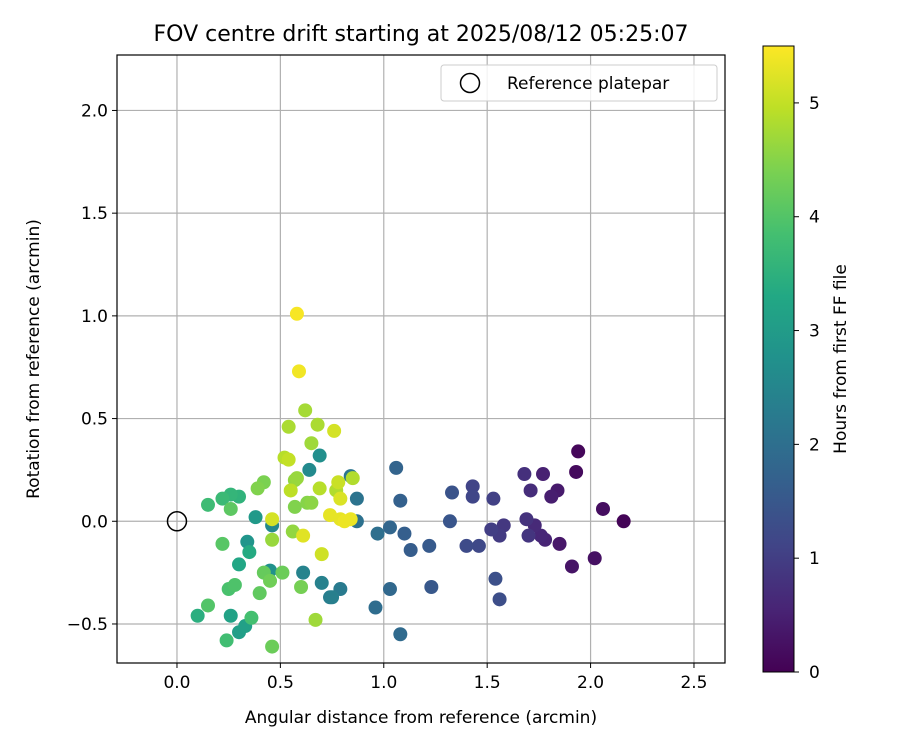 The width and height of the screenshot is (900, 754). What do you see at coordinates (383, 683) in the screenshot?
I see `x-tick-label: 1.0` at bounding box center [383, 683].